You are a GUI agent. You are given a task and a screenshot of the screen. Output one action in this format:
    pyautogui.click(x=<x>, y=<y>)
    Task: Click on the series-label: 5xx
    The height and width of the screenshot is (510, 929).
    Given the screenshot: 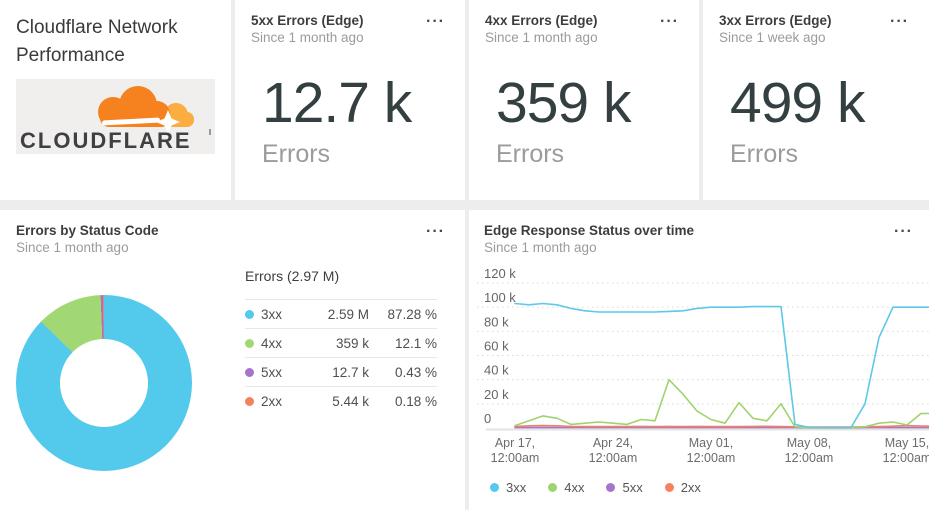 What is the action you would take?
    pyautogui.click(x=272, y=372)
    